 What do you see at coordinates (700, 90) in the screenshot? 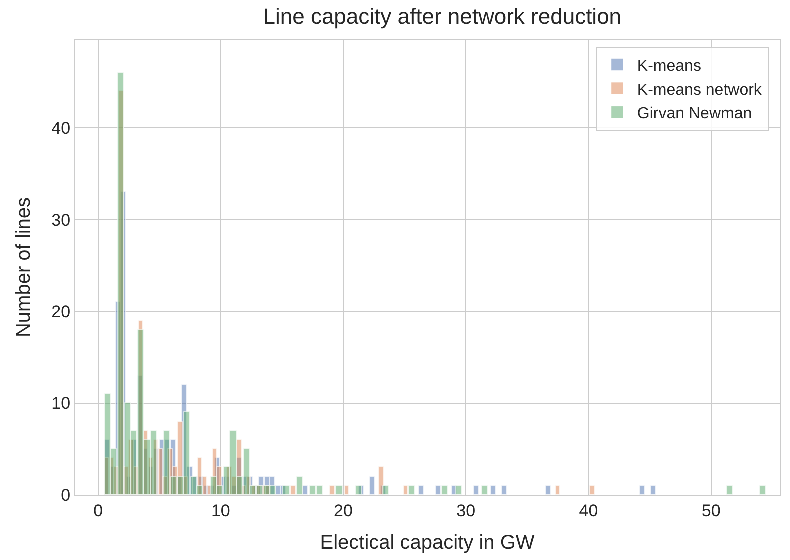
I see `legend-label: K-means network` at bounding box center [700, 90].